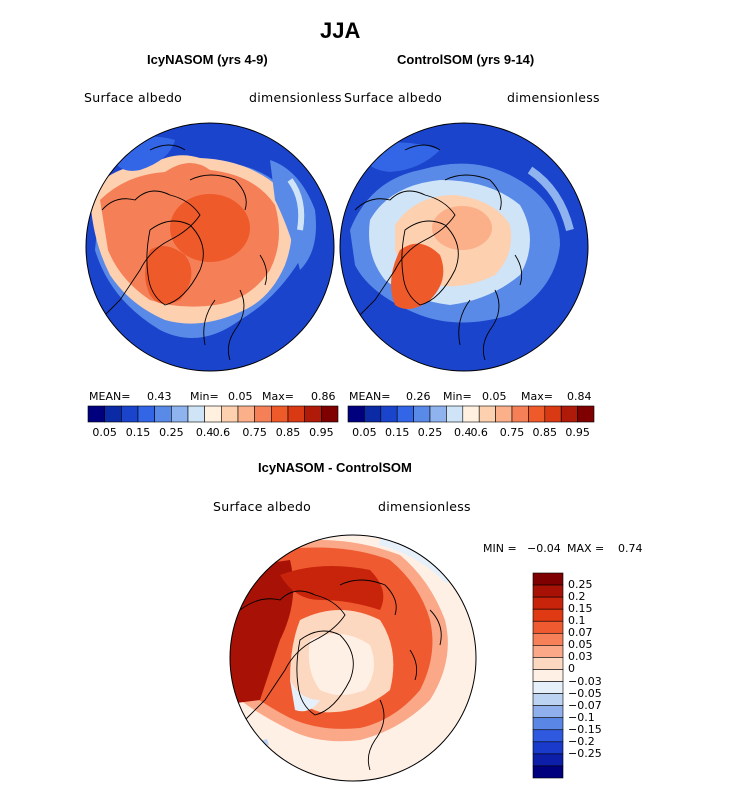 This screenshot has width=733, height=788. Describe the element at coordinates (545, 432) in the screenshot. I see `panel2-colorbar-tick-label: 0.85` at that location.